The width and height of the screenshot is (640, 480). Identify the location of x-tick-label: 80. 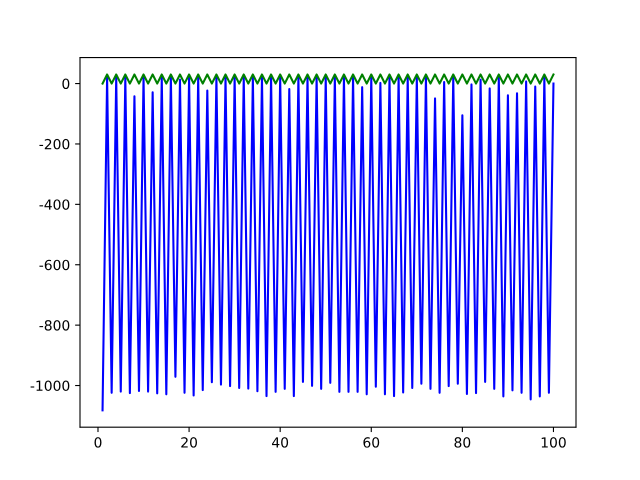
(462, 442).